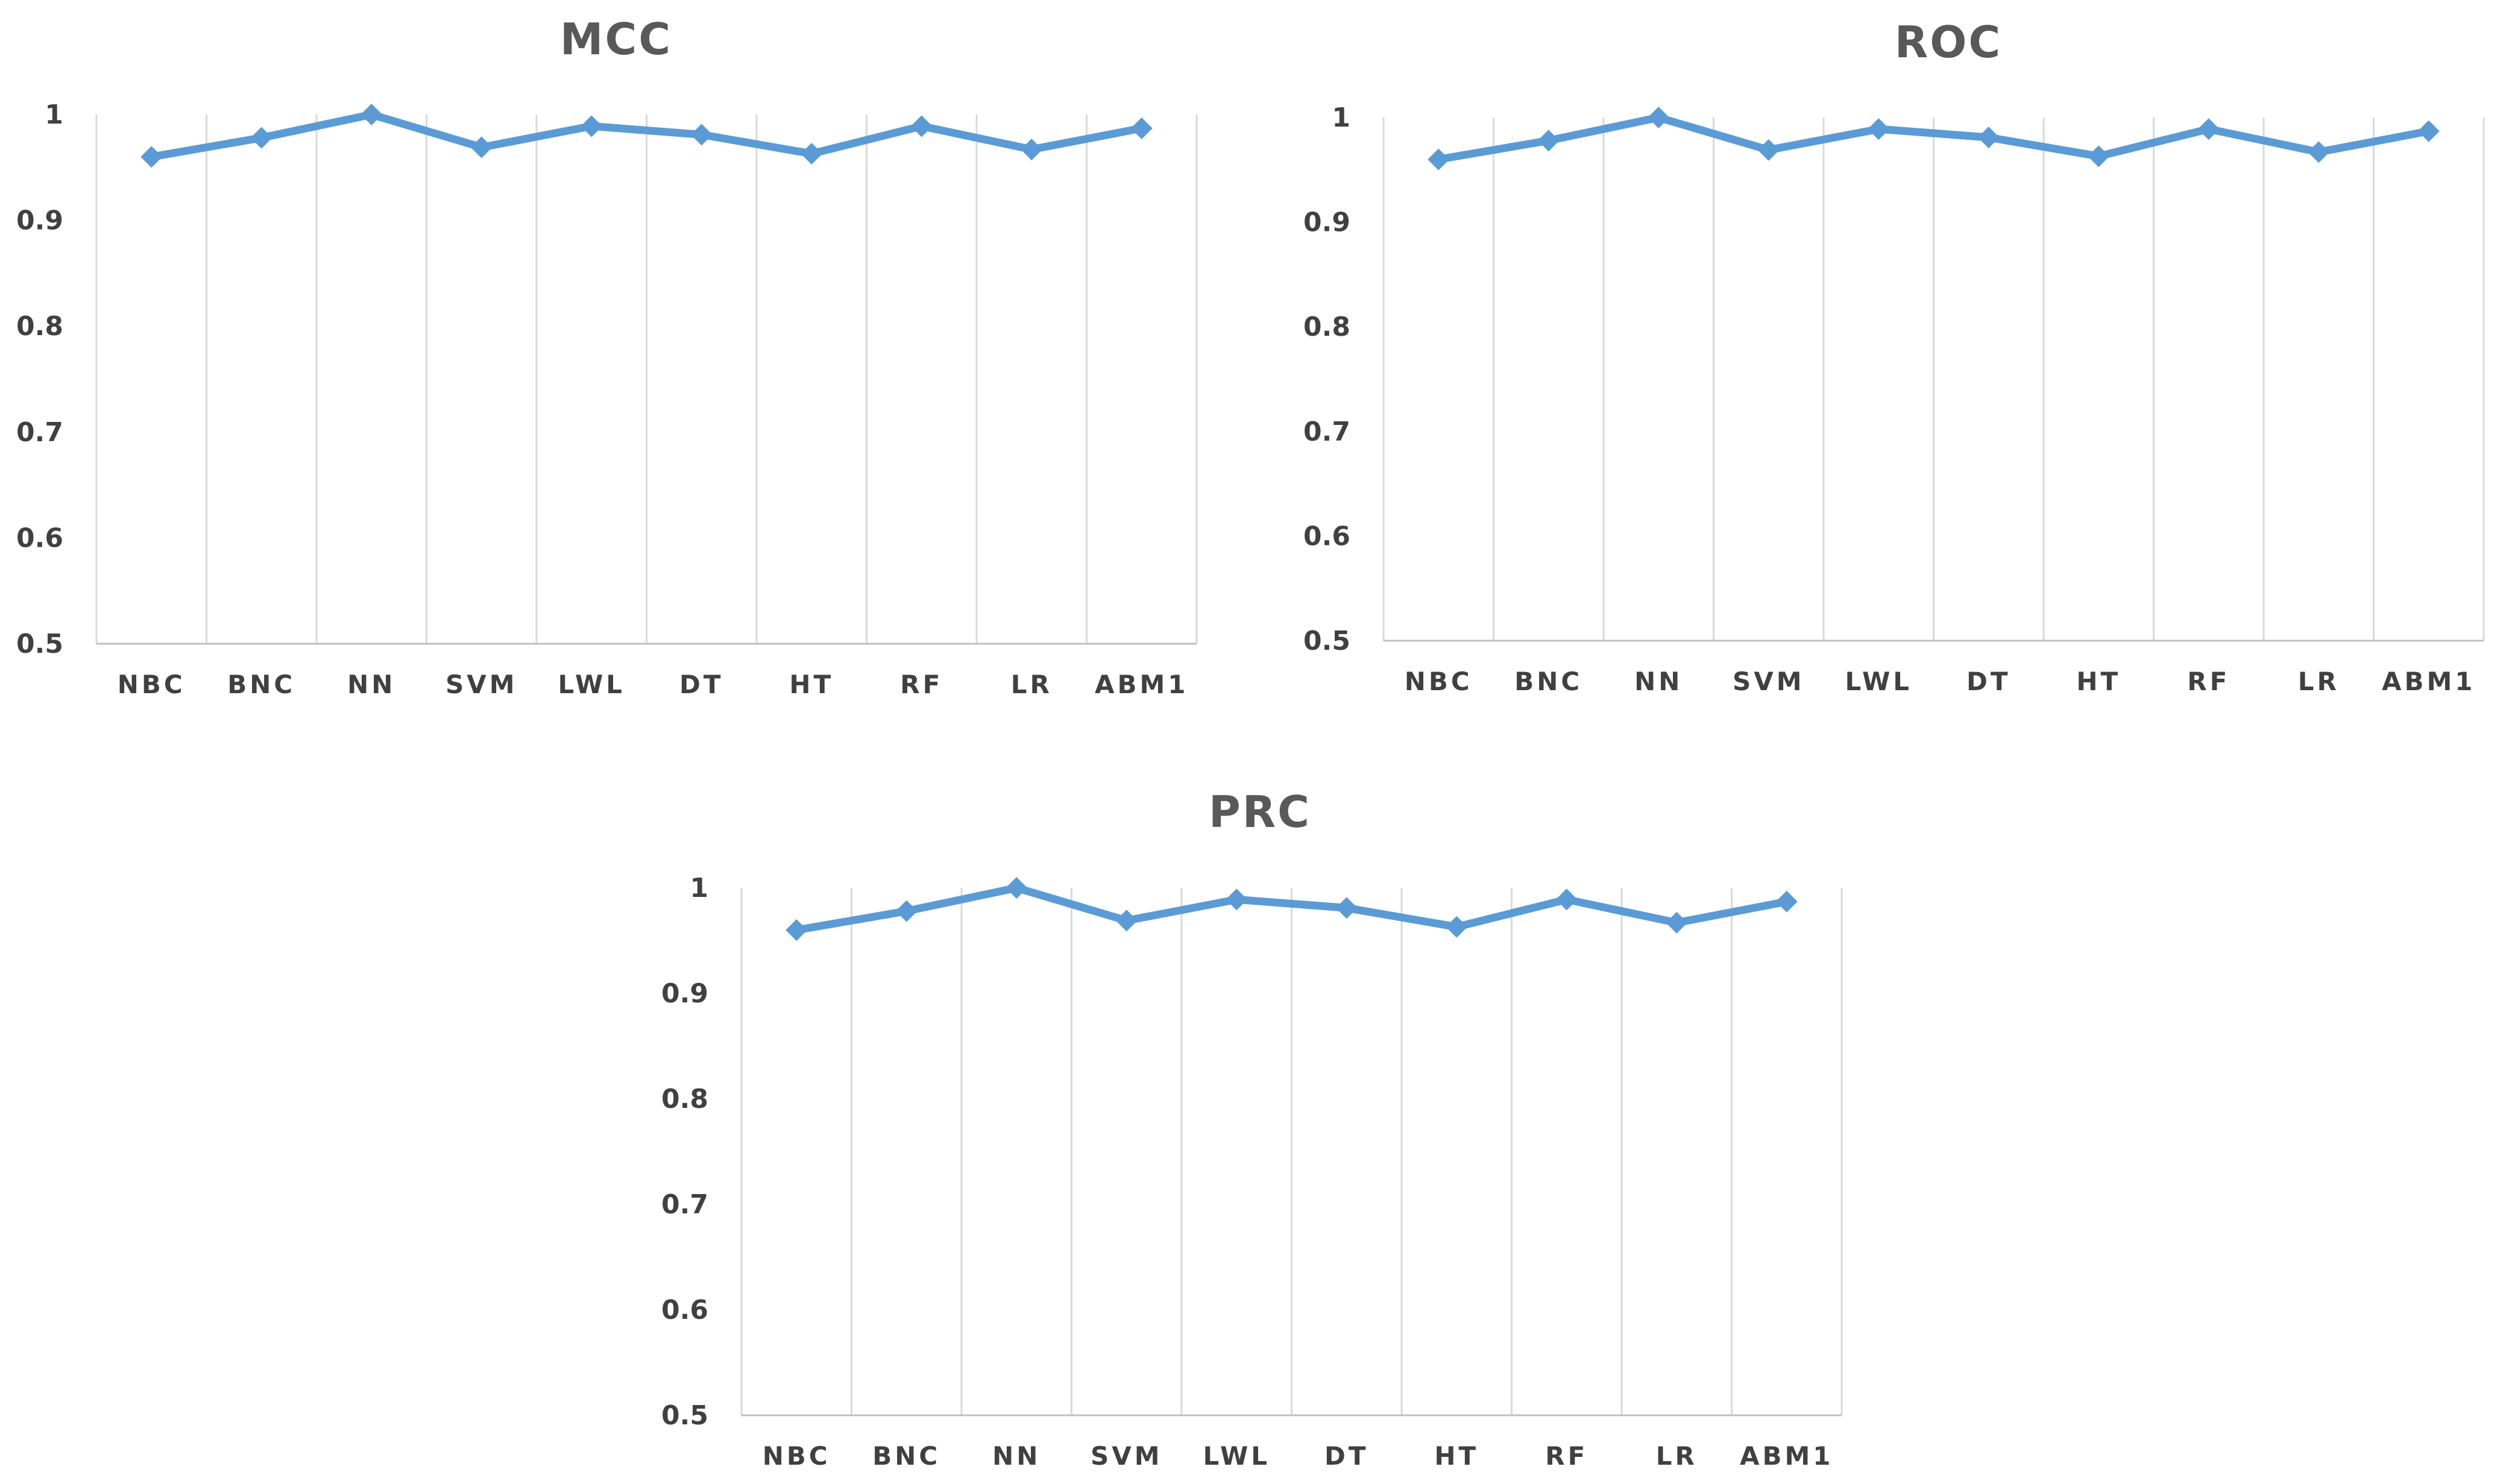 The image size is (2503, 1484). What do you see at coordinates (39, 433) in the screenshot?
I see `mcc-y-tick-label: 0.7` at bounding box center [39, 433].